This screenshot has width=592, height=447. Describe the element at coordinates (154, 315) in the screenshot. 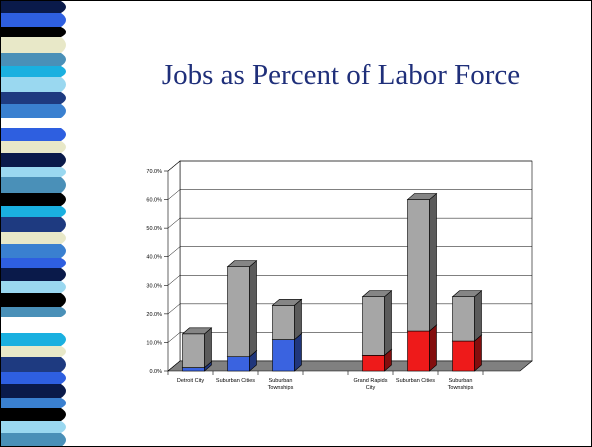

I see `y-tick-label: 20.0%` at that location.